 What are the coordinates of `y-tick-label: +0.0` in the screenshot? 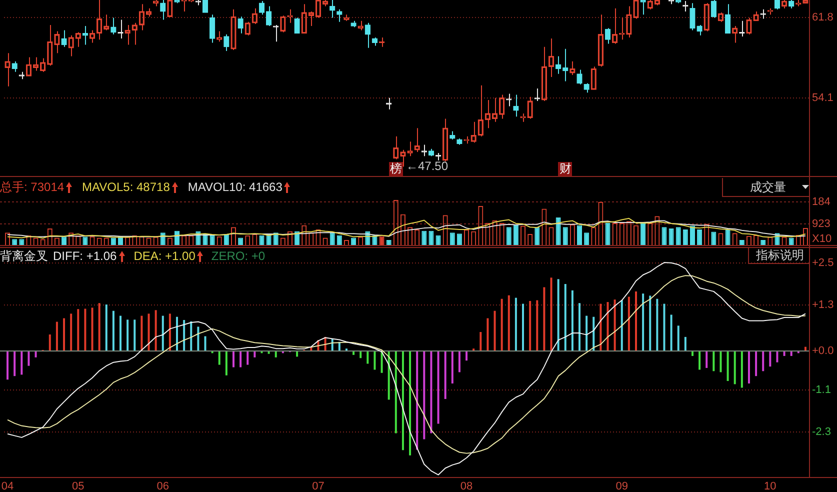 It's located at (823, 351).